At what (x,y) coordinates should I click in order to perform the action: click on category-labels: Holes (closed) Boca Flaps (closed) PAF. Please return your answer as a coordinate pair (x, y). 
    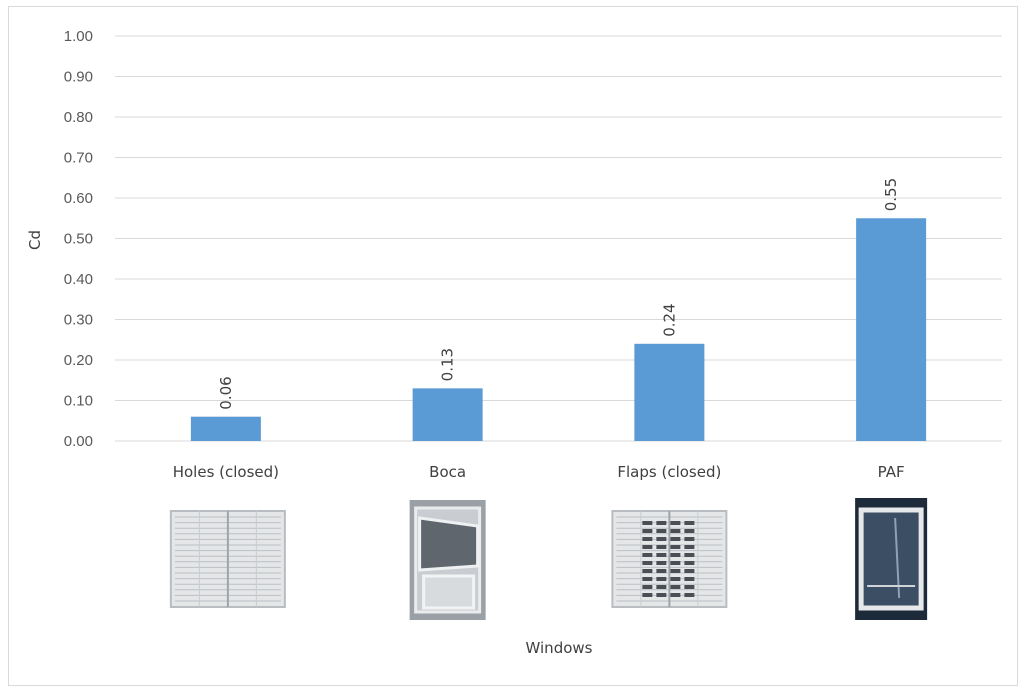
    Looking at the image, I should click on (539, 472).